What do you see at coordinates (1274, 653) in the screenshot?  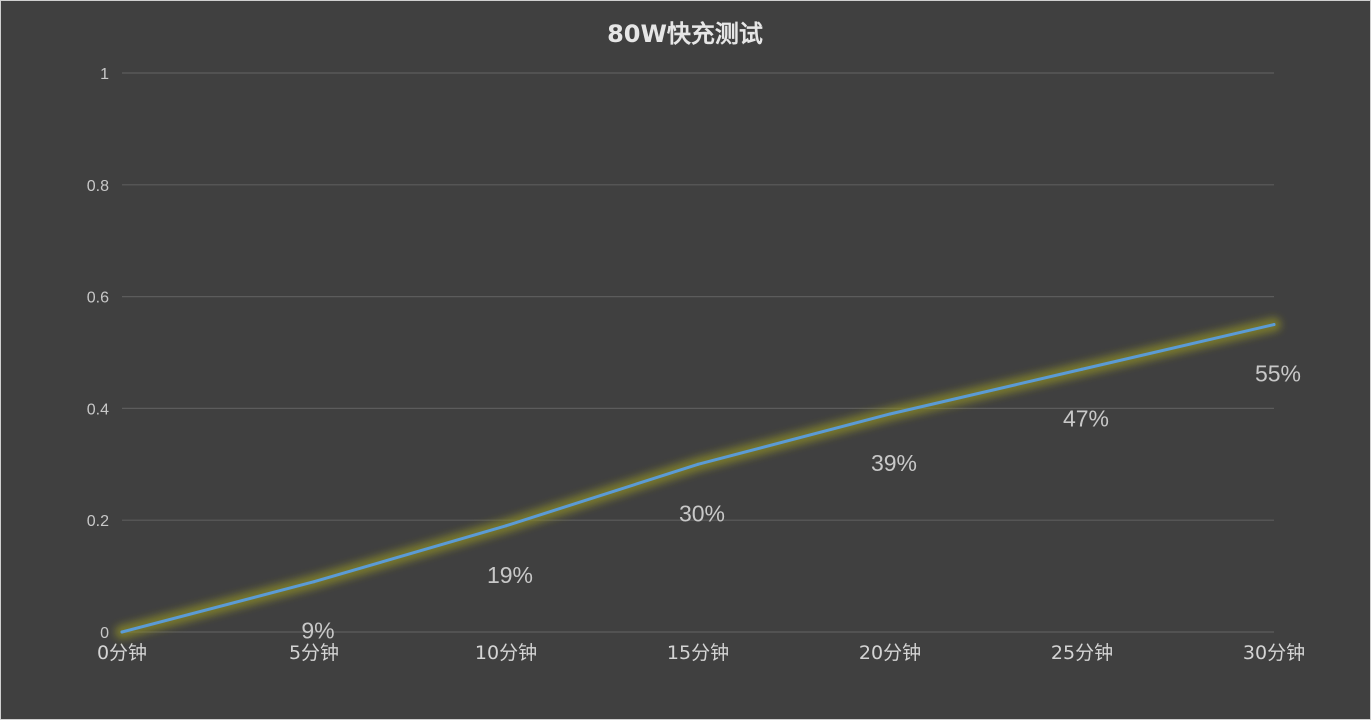 I see `x-tick-label: 30分钟` at bounding box center [1274, 653].